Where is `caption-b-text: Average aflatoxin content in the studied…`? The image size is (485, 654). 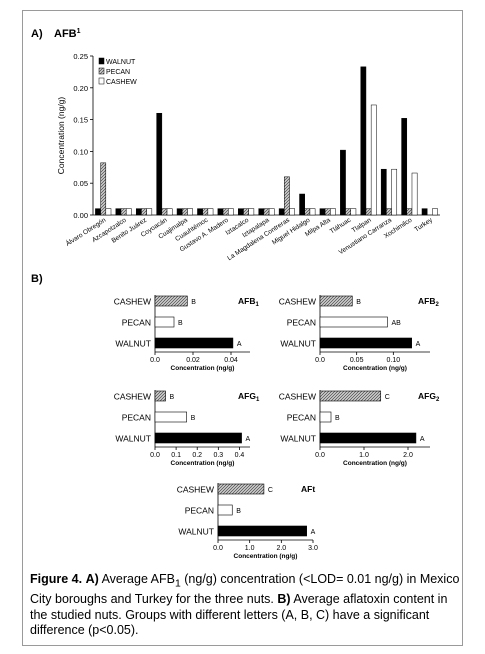
caption-b-text: Average aflatoxin content in the studied… is located at coordinates (239, 614).